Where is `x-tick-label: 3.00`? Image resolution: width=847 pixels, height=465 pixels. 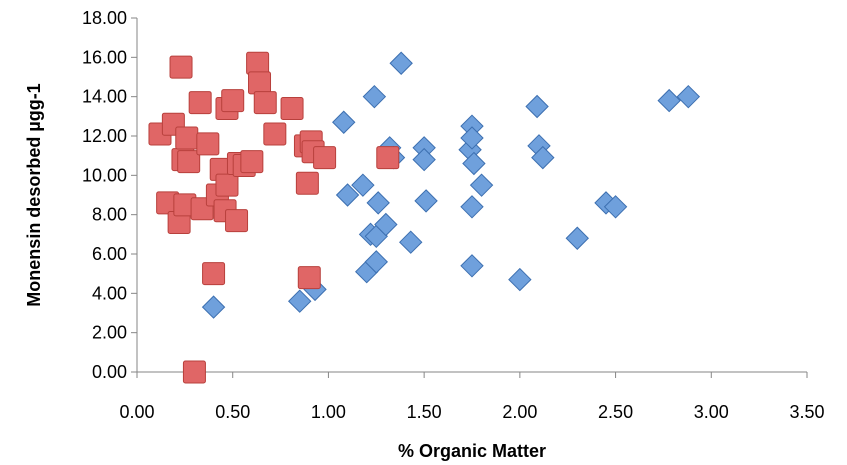
x-tick-label: 3.00 is located at coordinates (711, 412).